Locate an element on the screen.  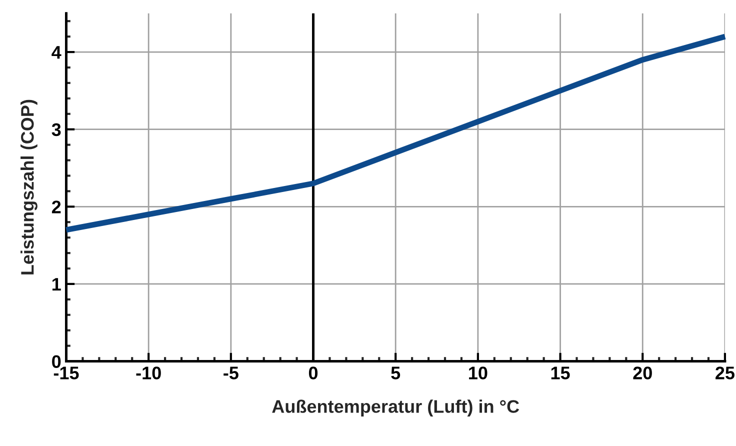
y-axis-title: Leistungszahl (COP) is located at coordinates (29, 187).